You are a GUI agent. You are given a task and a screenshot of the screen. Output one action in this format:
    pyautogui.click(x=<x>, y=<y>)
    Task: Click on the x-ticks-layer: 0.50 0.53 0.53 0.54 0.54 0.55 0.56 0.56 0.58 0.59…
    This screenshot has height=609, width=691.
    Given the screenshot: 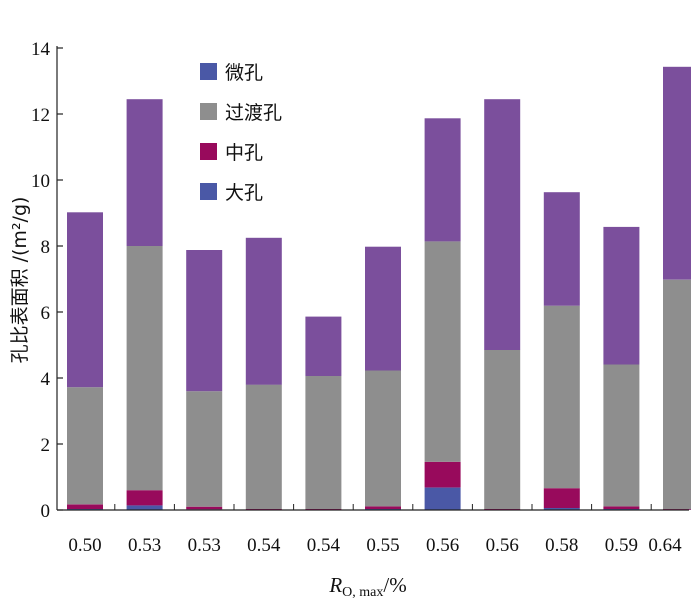 What is the action you would take?
    pyautogui.click(x=375, y=530)
    